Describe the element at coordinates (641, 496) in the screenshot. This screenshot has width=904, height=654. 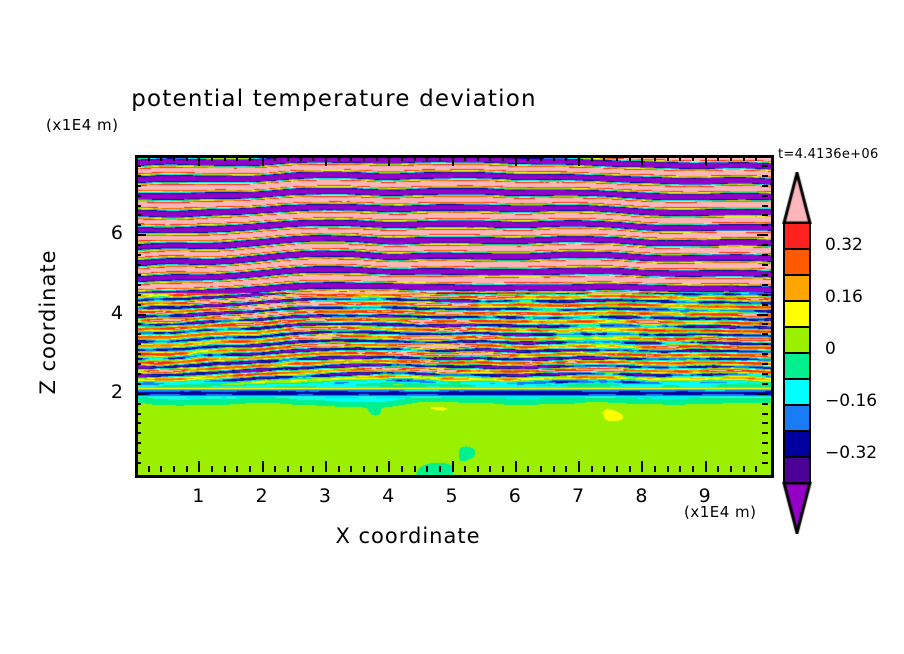
I see `x-tick-label: 8` at that location.